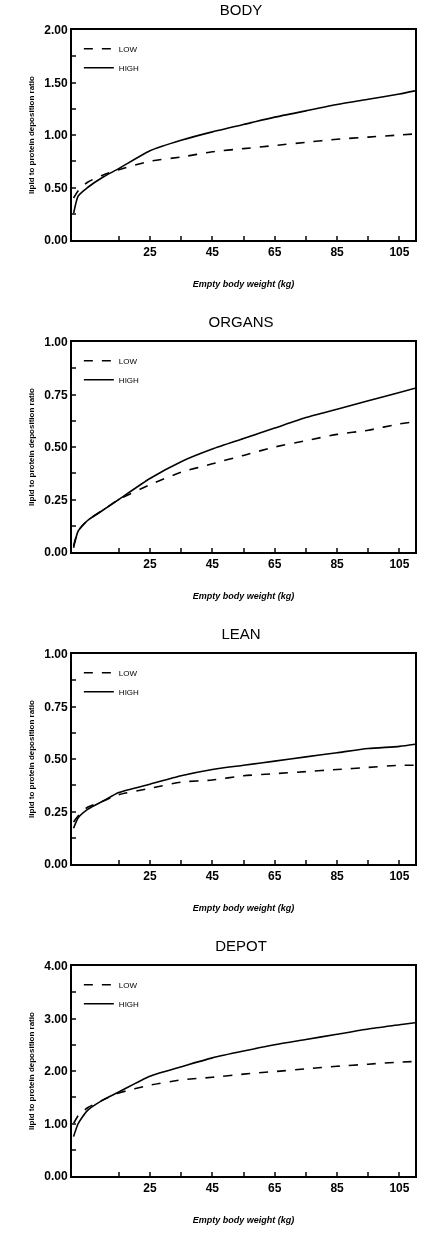 The width and height of the screenshot is (423, 1251). Describe the element at coordinates (241, 10) in the screenshot. I see `chart-title: BODY` at that location.